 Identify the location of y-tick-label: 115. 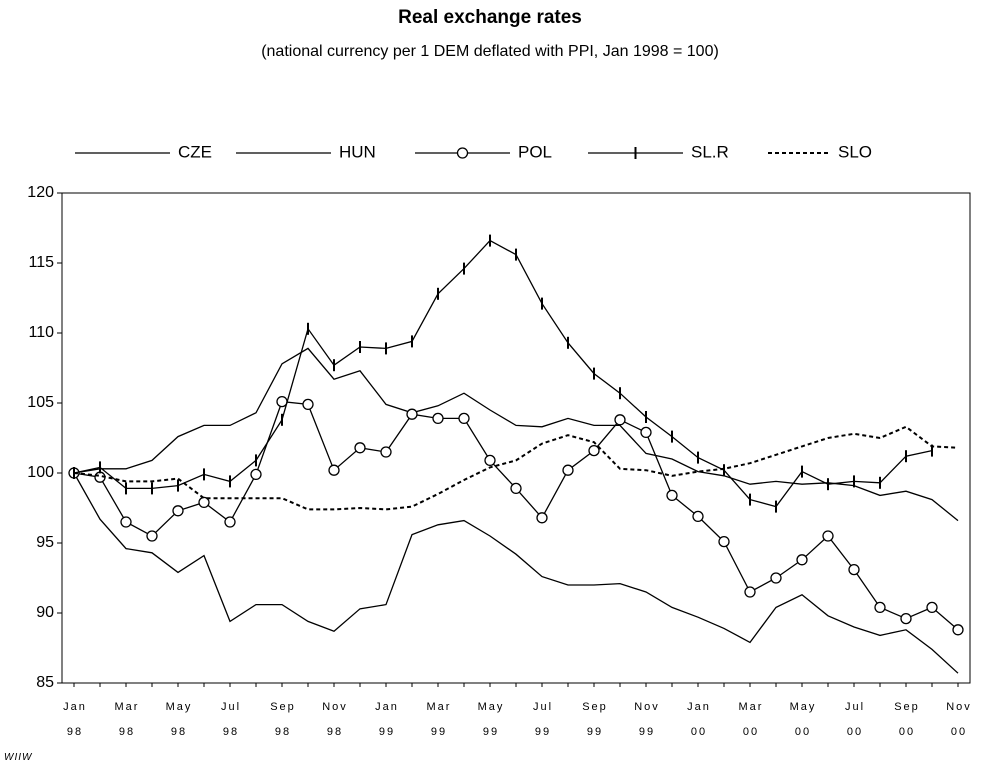
(41, 262).